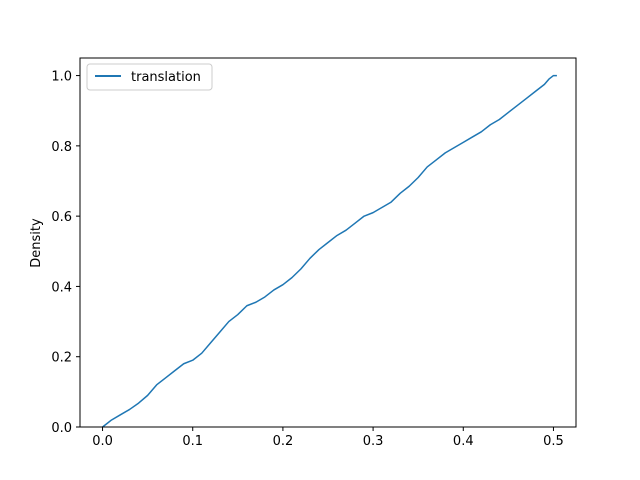 This screenshot has width=640, height=480. Describe the element at coordinates (61, 217) in the screenshot. I see `y-tick-label: 0.6` at that location.